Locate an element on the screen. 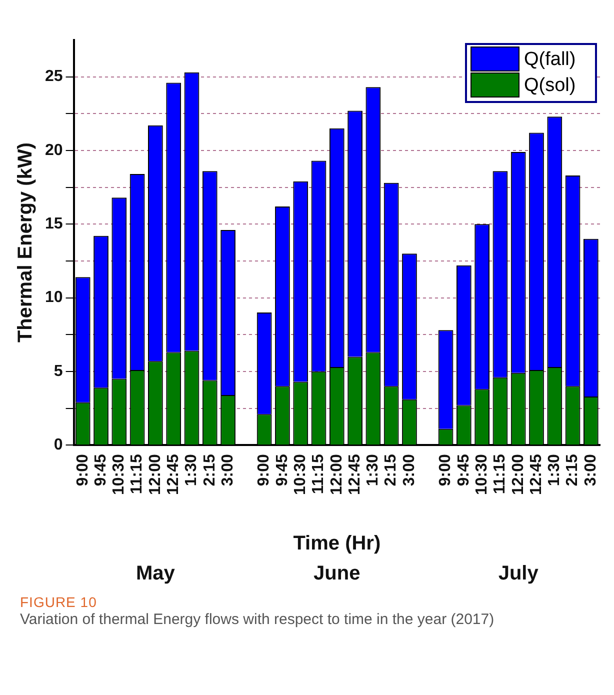 This screenshot has width=614, height=695. y-tick-label: 20 is located at coordinates (54, 150).